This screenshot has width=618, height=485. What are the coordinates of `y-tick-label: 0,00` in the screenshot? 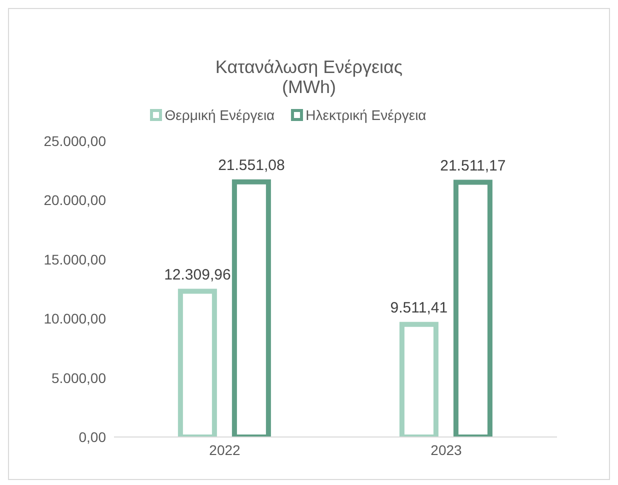 It's located at (92, 436).